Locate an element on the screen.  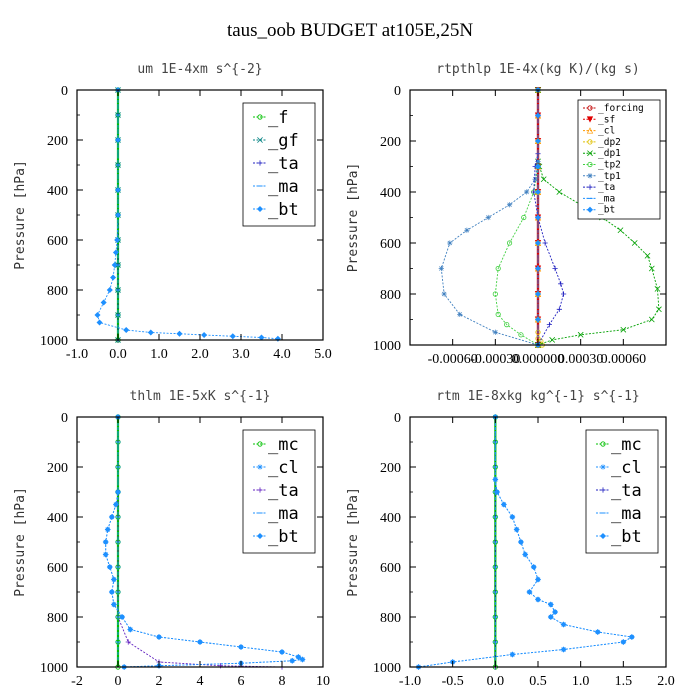
x-tick-label: 6 is located at coordinates (241, 681).